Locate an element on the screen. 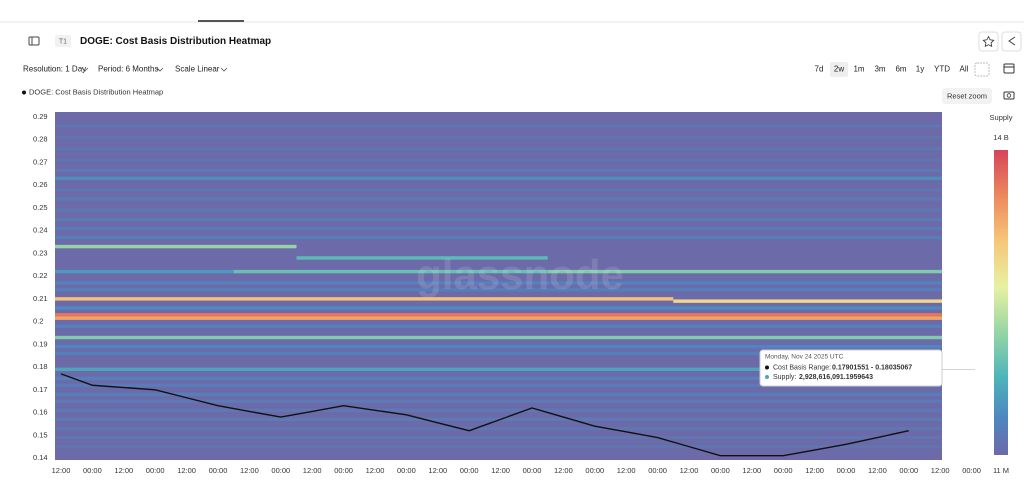 The height and width of the screenshot is (495, 1024). colorbar is located at coordinates (1001, 302).